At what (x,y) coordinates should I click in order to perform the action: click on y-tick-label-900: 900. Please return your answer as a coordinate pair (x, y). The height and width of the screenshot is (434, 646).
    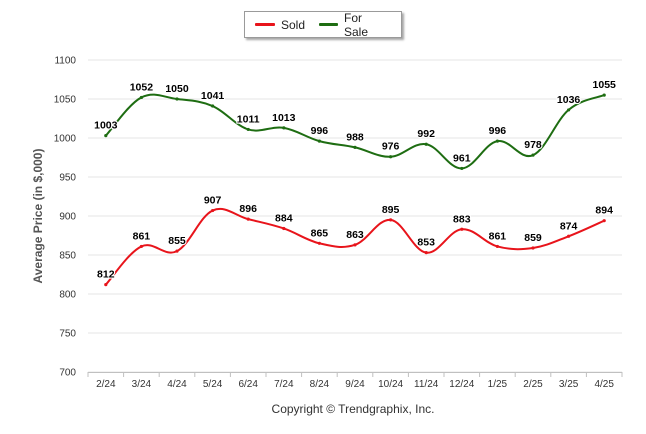
    Looking at the image, I should click on (67, 217).